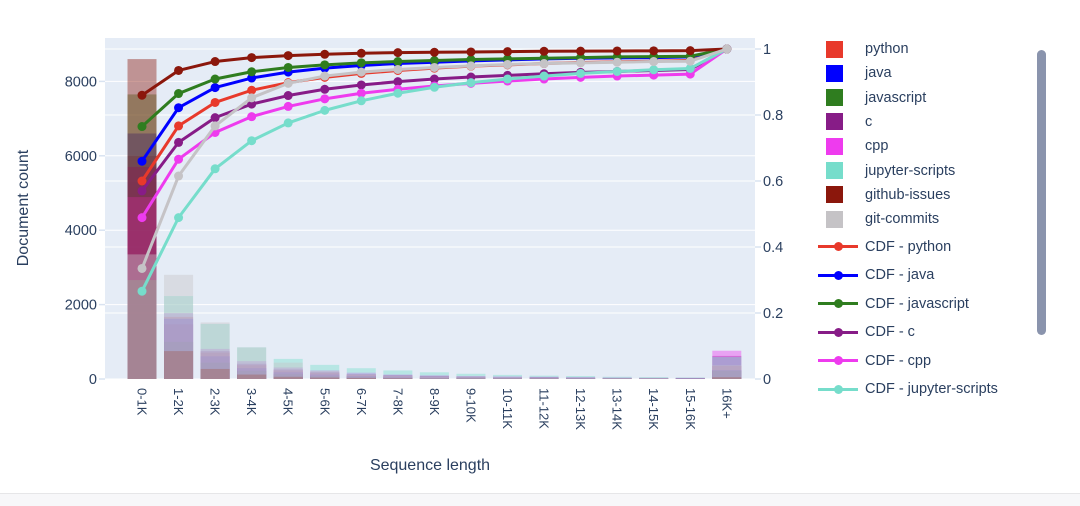 The image size is (1080, 506). Describe the element at coordinates (654, 378) in the screenshot. I see `bar-git-commits-14-15K` at that location.